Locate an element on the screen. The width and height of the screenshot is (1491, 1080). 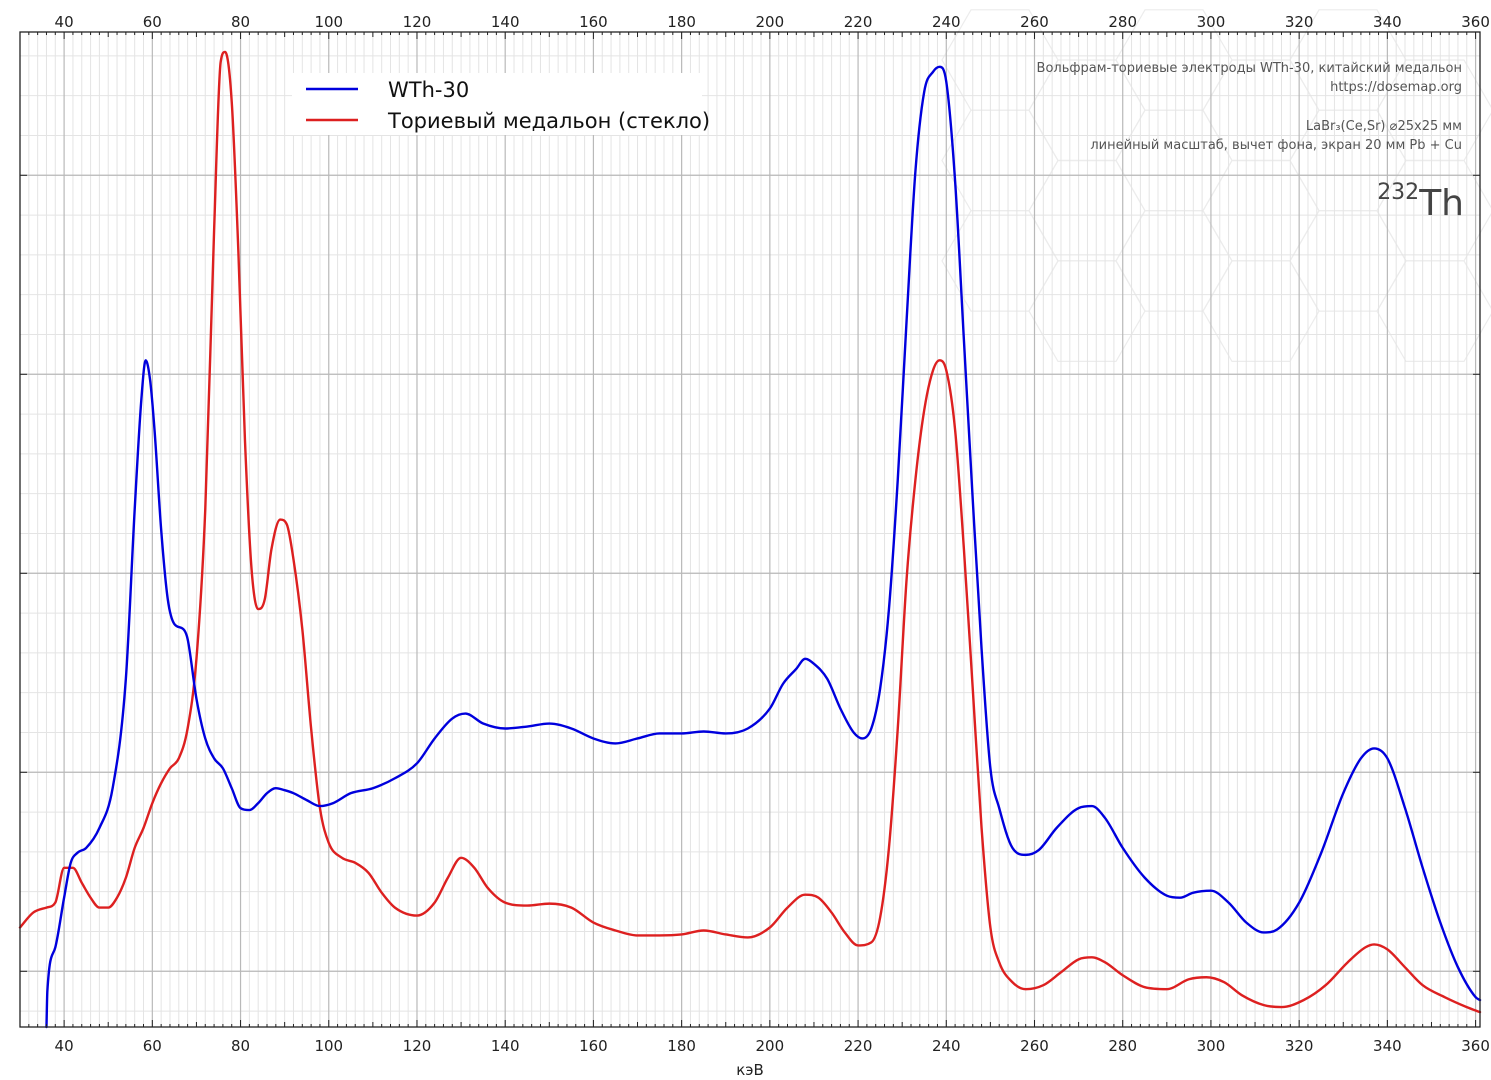
x-tick-label-bottom: 200 is located at coordinates (770, 1046).